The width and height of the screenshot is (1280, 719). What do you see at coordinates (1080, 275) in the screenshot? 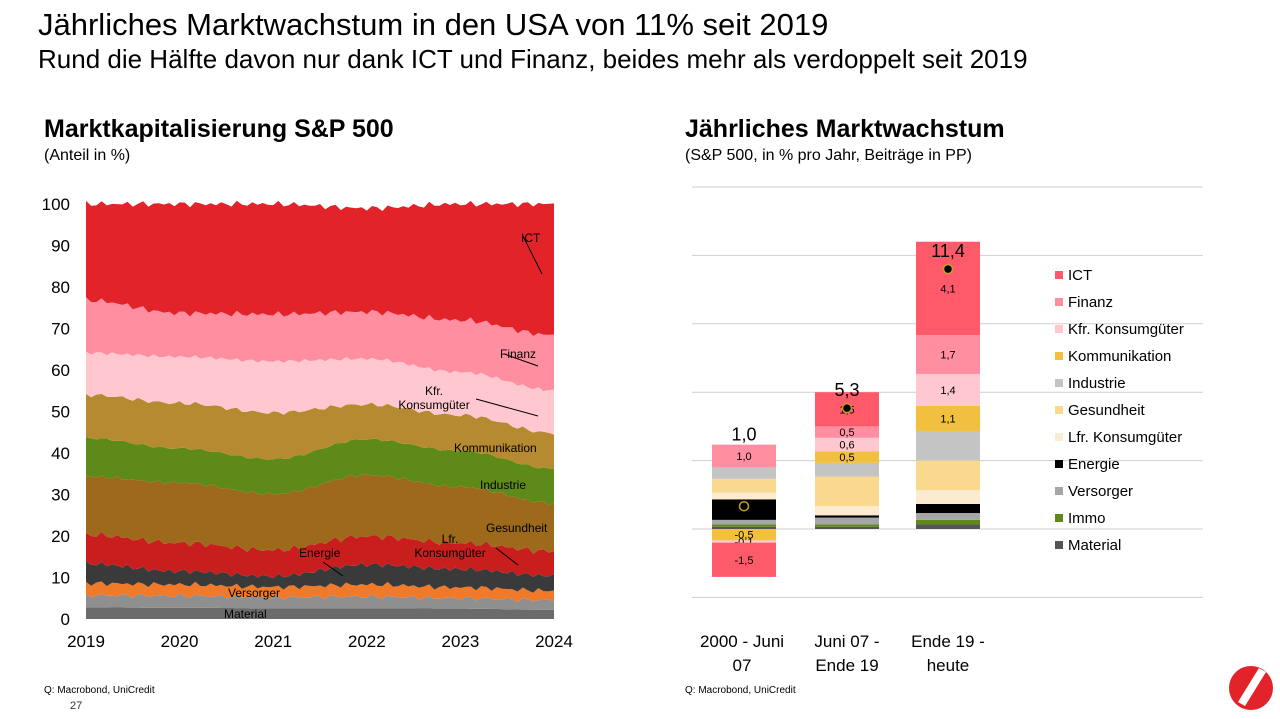
I see `legend-label-ict: ICT` at bounding box center [1080, 275].